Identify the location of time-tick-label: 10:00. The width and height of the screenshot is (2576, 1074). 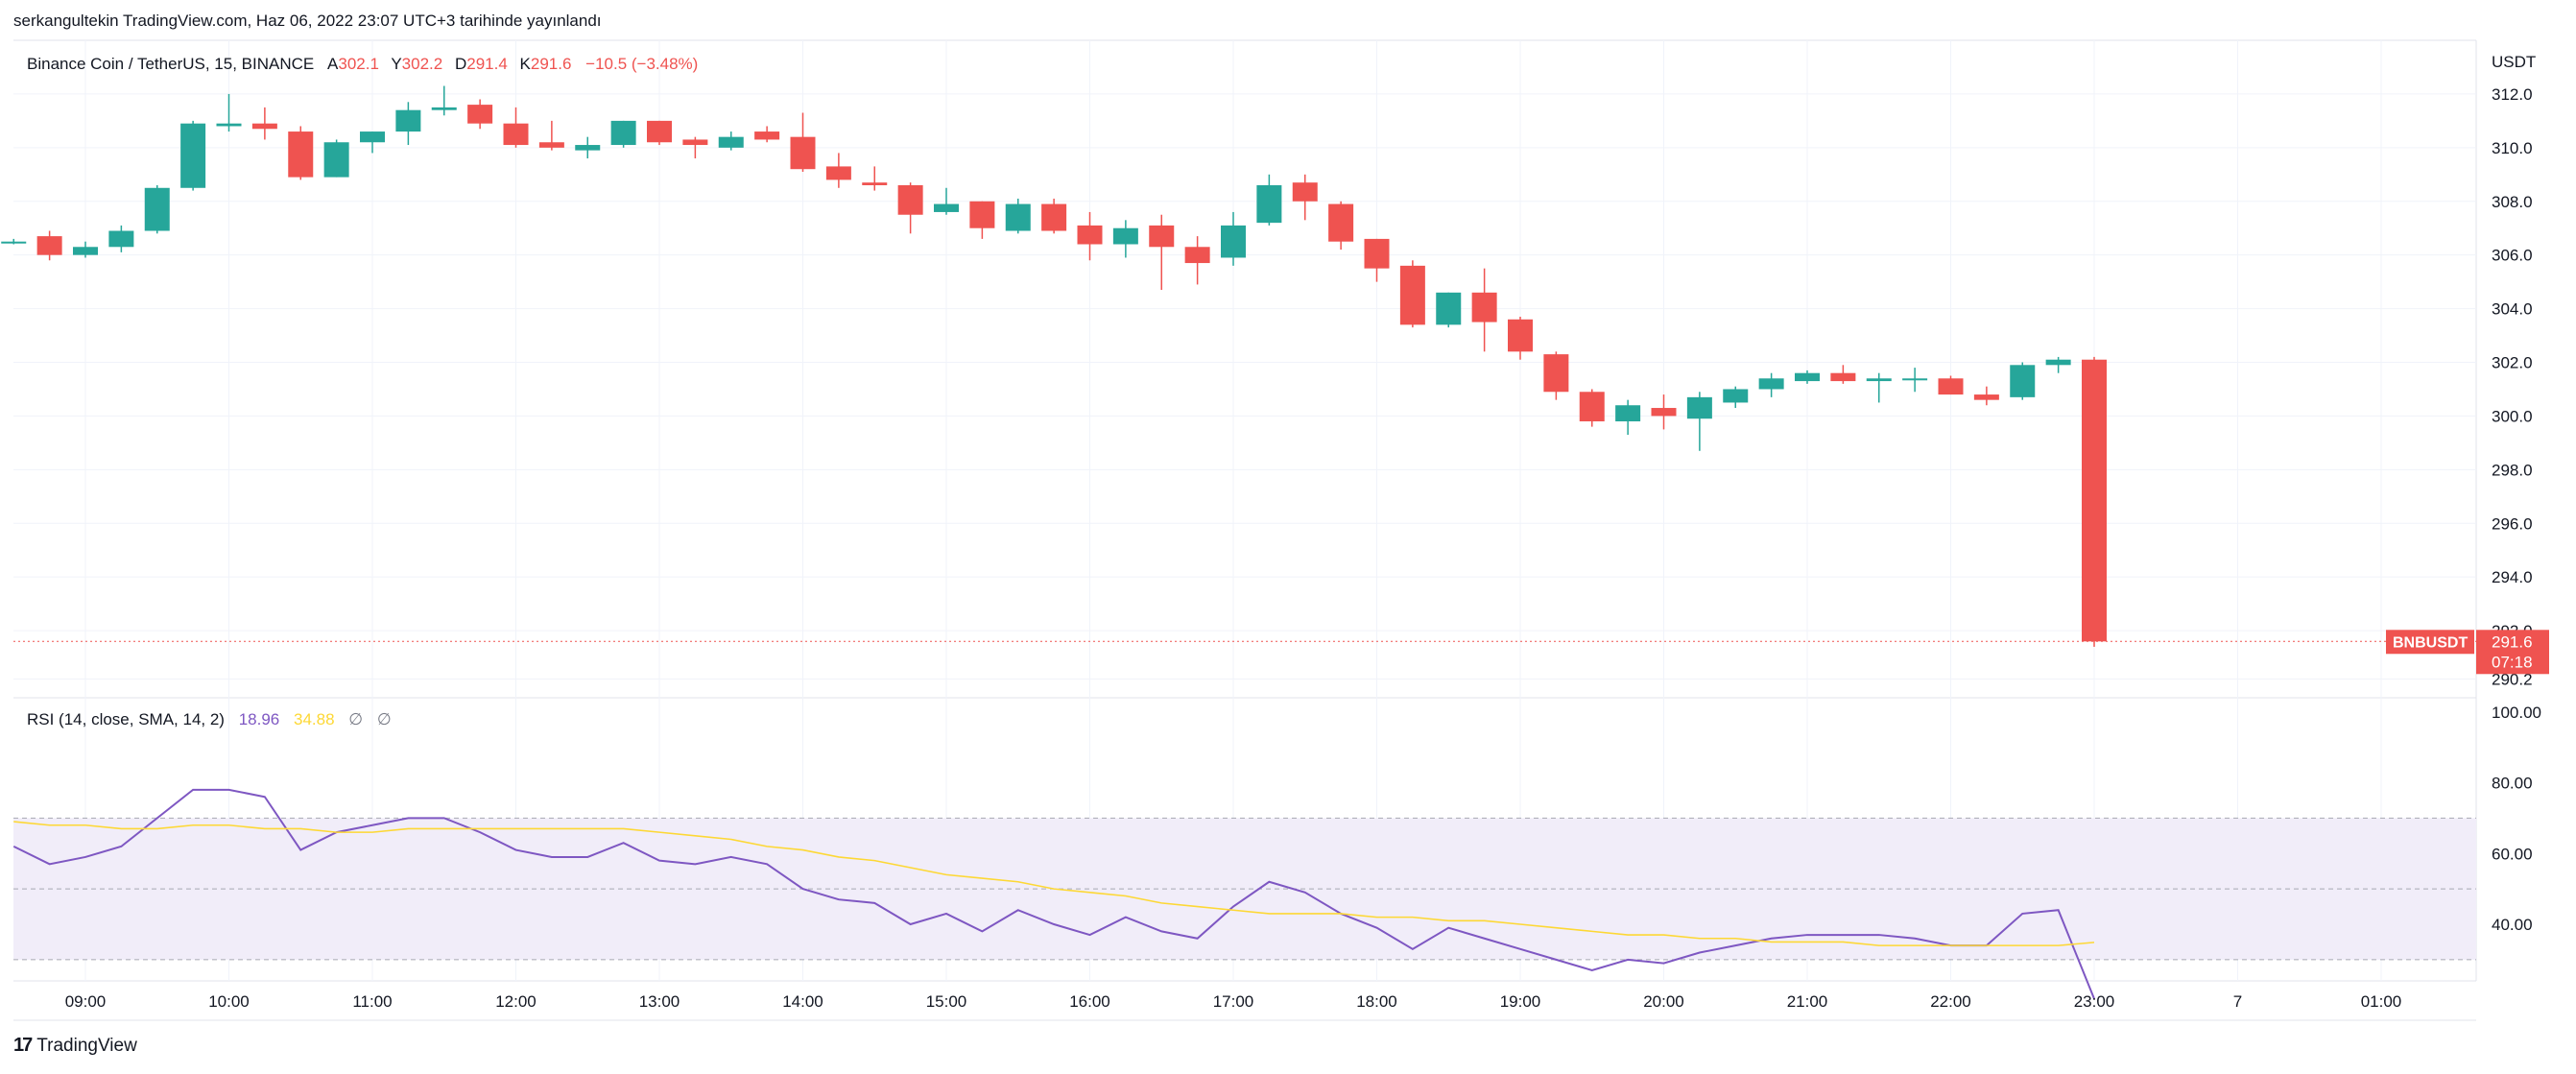
(229, 1001).